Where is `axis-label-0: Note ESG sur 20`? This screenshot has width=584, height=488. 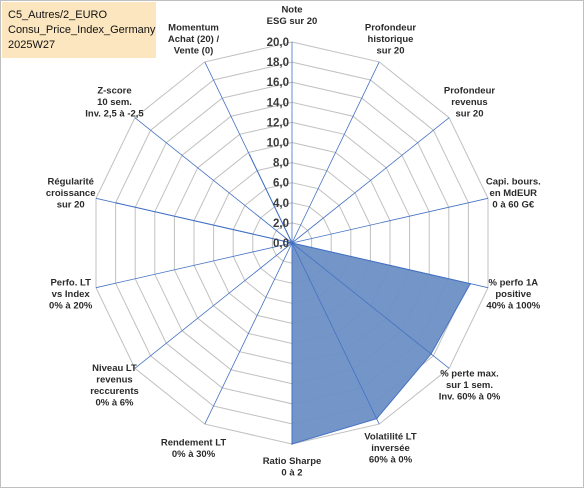 axis-label-0: Note ESG sur 20 is located at coordinates (292, 16).